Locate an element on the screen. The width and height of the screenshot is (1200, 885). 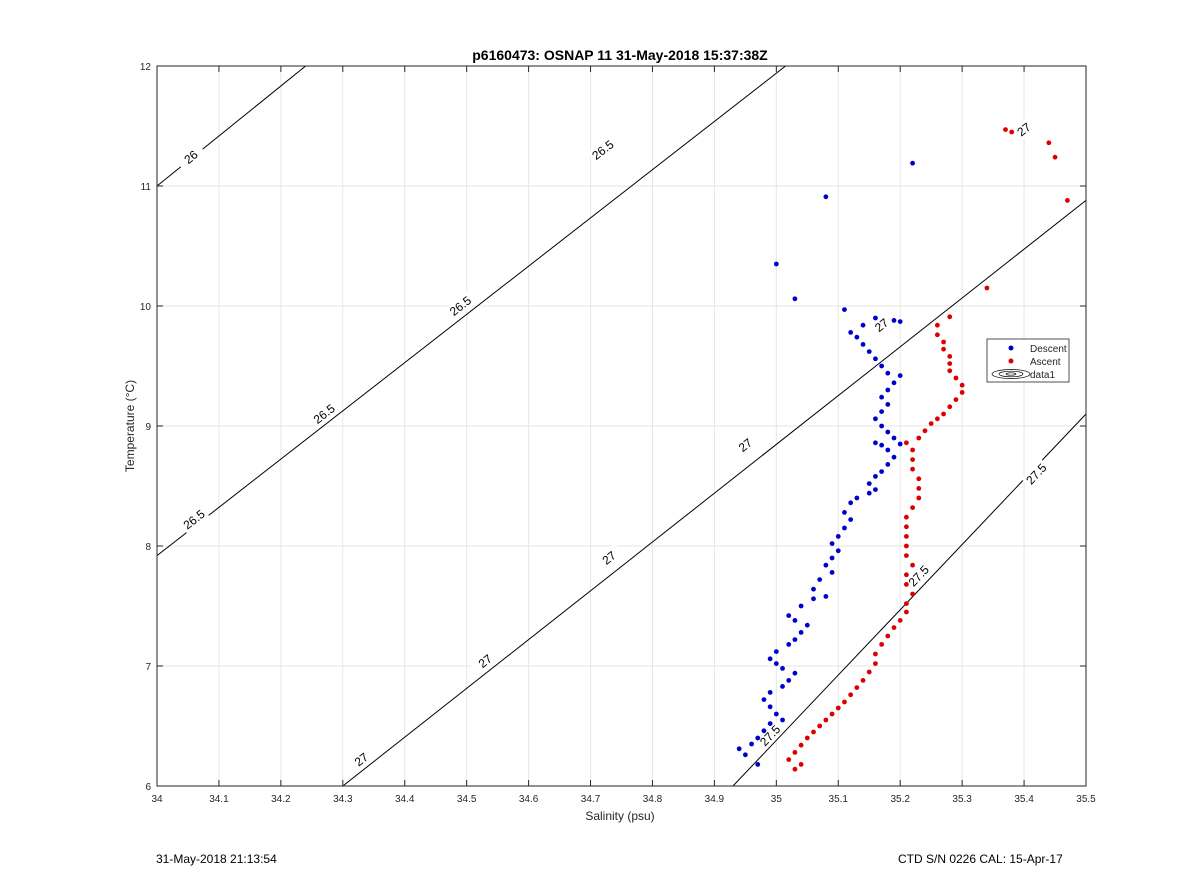
contour-legend-icon is located at coordinates (1011, 374).